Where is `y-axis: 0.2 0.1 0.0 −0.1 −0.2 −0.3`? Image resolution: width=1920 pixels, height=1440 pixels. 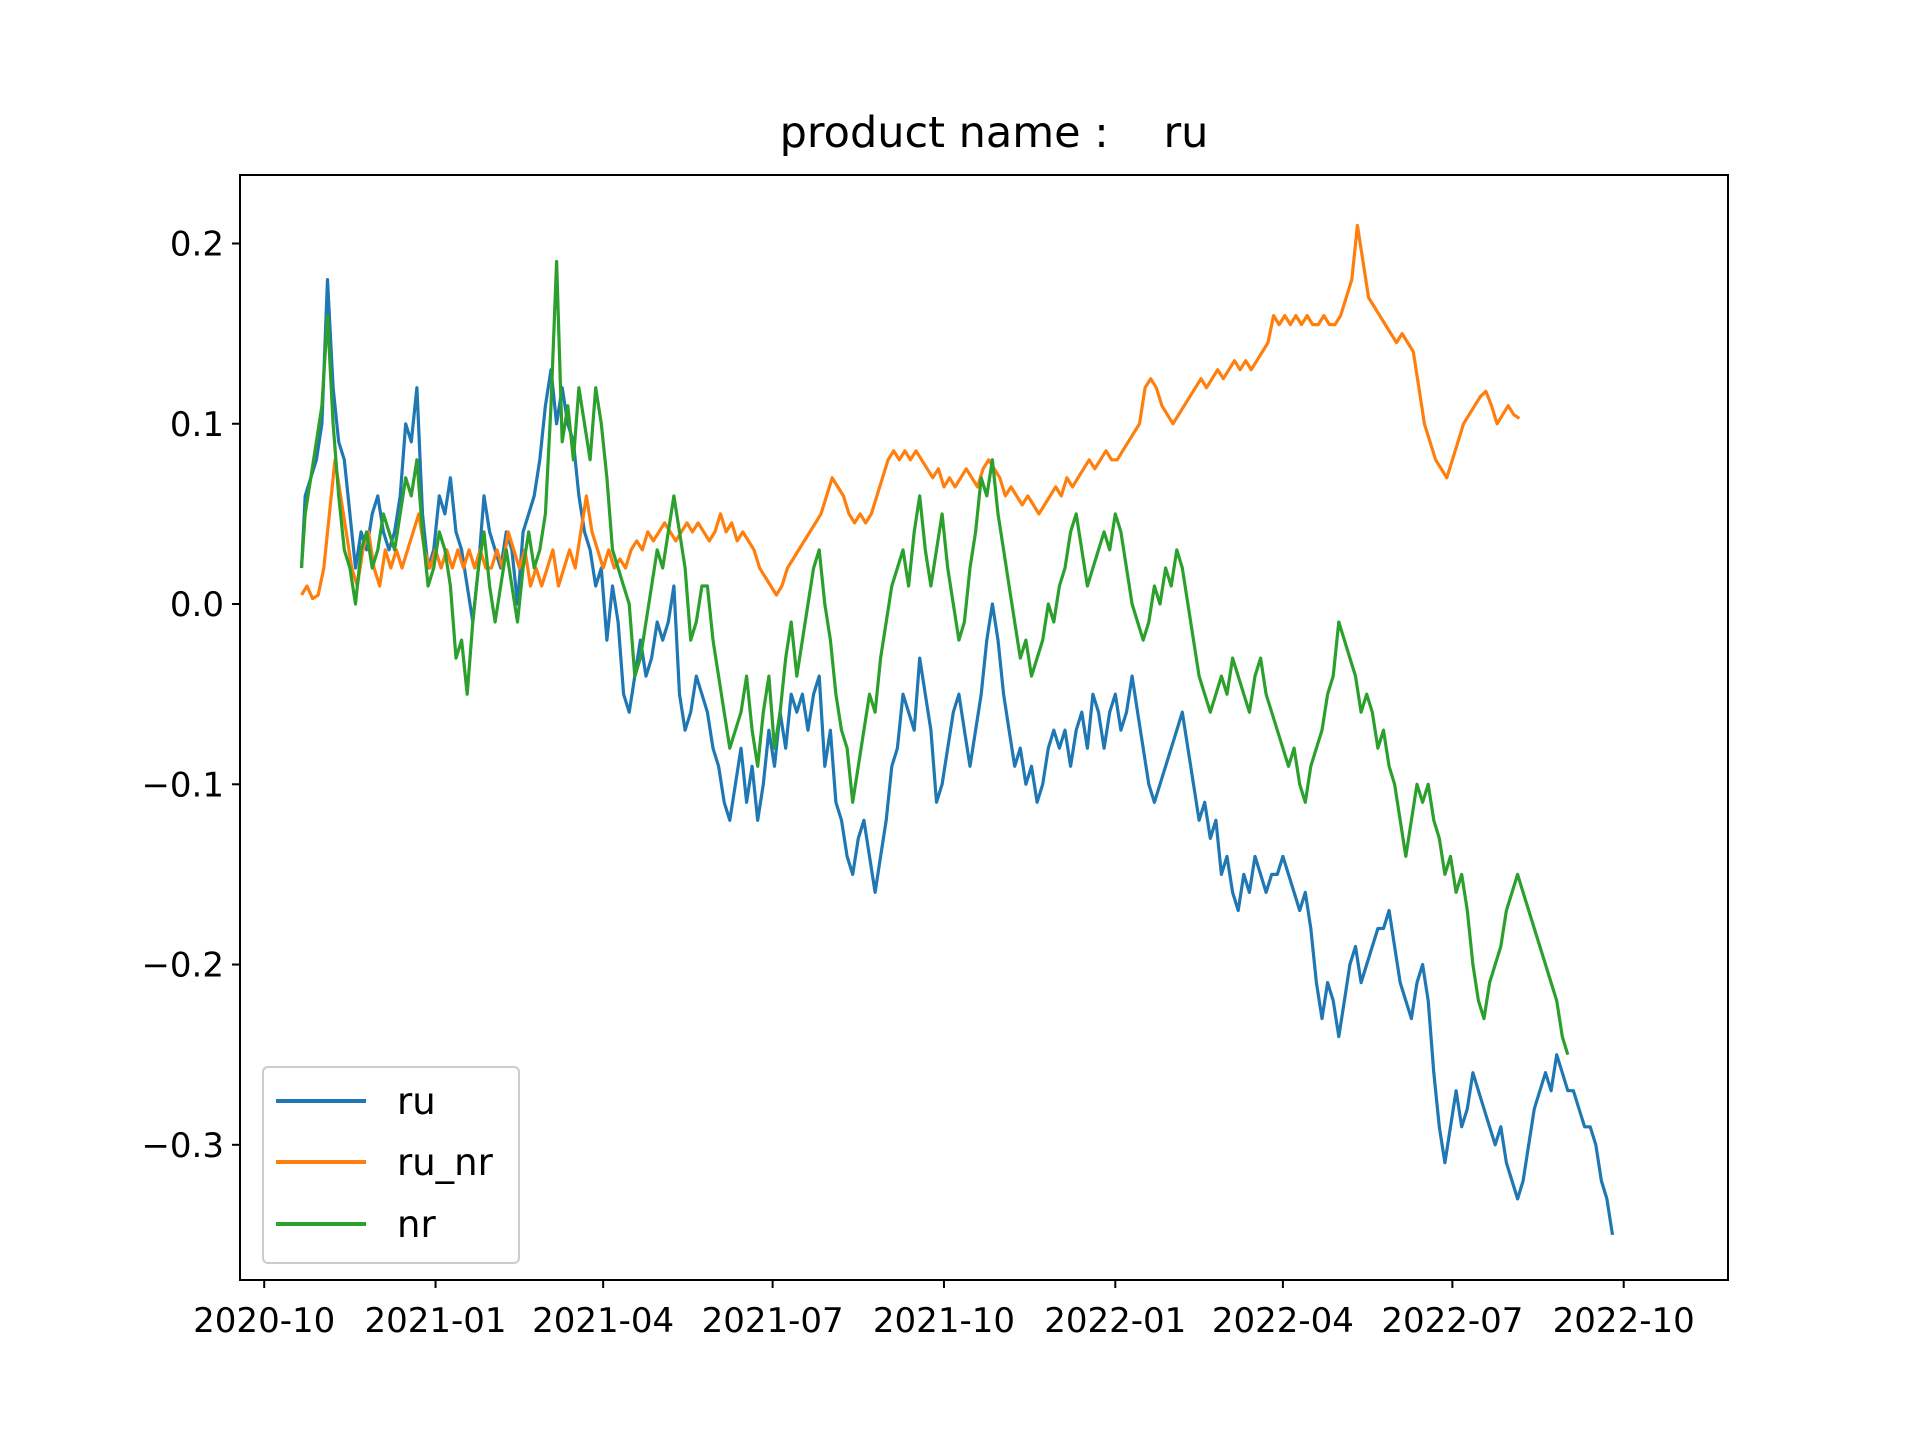 y-axis: 0.2 0.1 0.0 −0.1 −0.2 −0.3 is located at coordinates (190, 695).